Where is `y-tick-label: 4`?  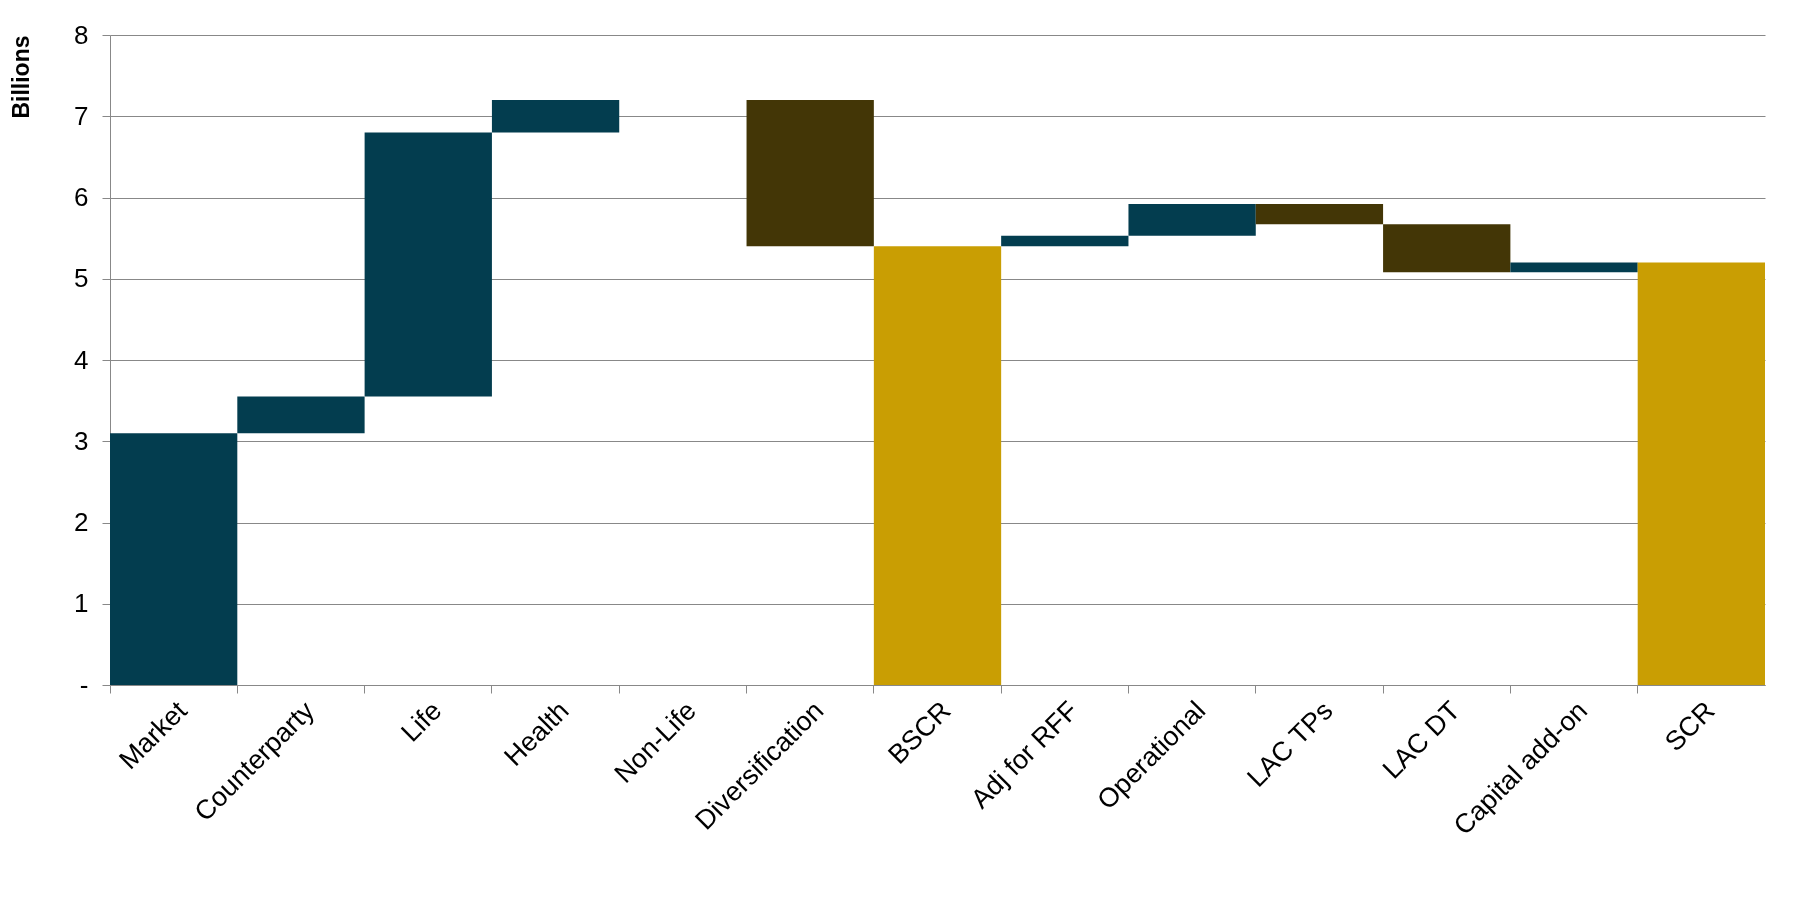
y-tick-label: 4 is located at coordinates (81, 359).